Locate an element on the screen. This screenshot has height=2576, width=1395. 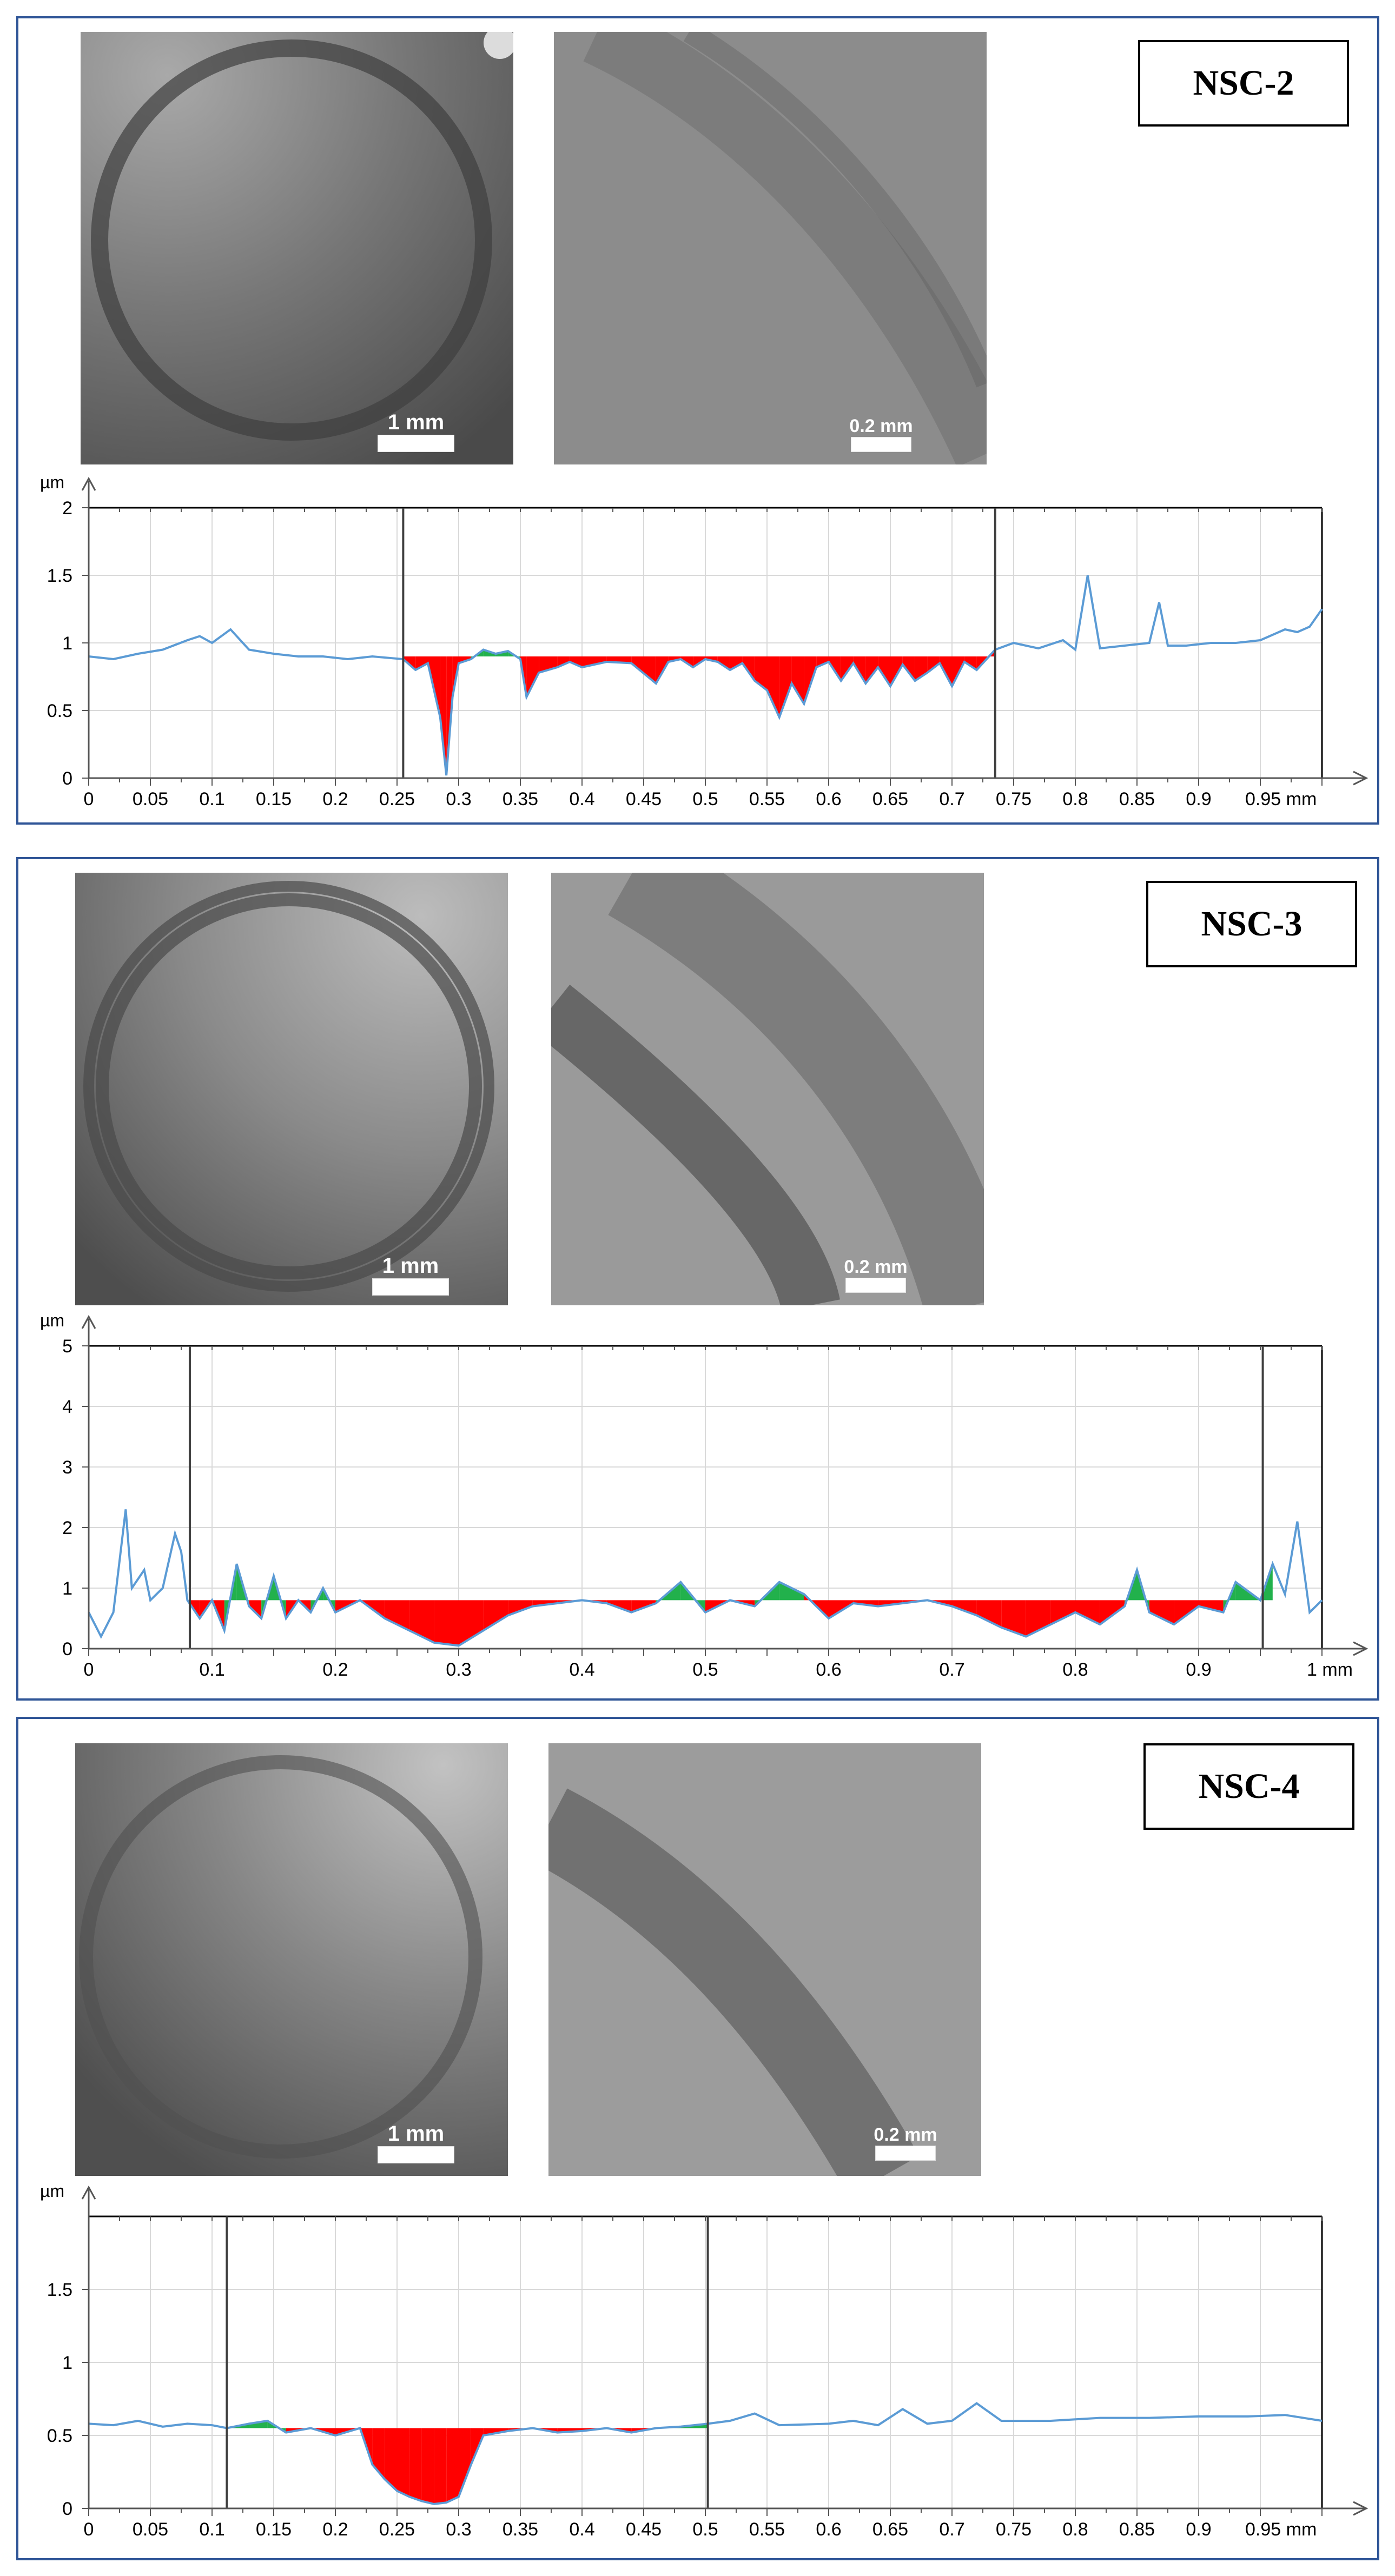
profile-line is located at coordinates (705, 2453).